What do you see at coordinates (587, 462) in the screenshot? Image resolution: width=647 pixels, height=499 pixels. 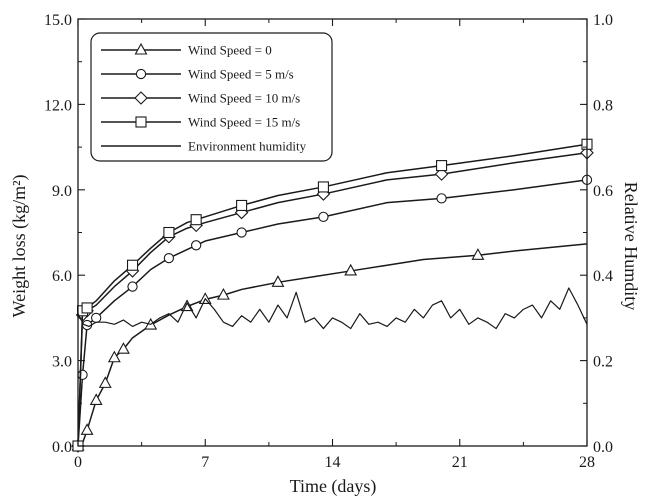 I see `x-tick-label: 28` at bounding box center [587, 462].